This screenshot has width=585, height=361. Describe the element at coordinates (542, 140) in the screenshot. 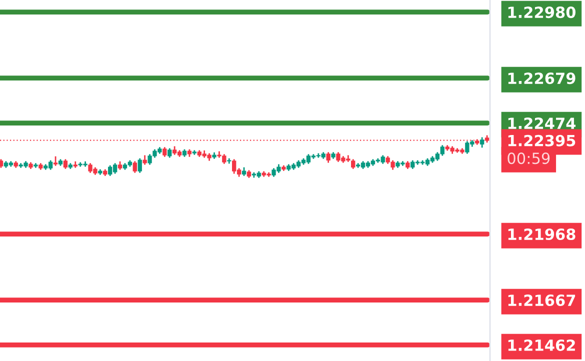

I see `y-tick-label: 1.22395` at that location.